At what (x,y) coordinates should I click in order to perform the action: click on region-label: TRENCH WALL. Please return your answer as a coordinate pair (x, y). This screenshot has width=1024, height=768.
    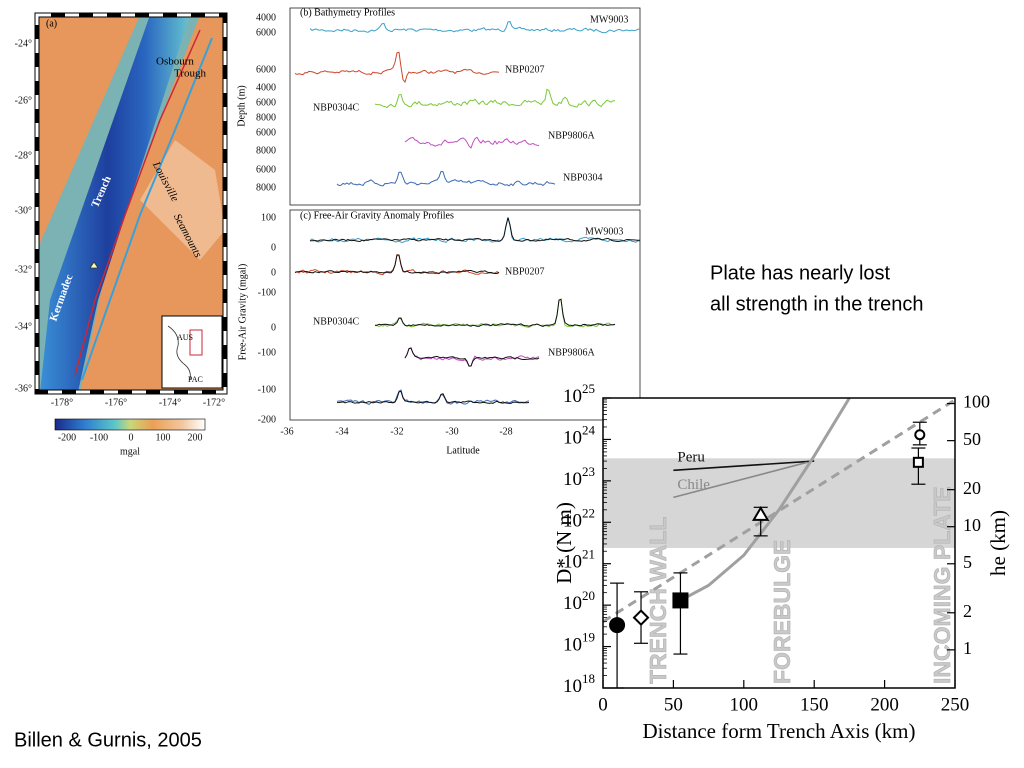
    Looking at the image, I should click on (658, 600).